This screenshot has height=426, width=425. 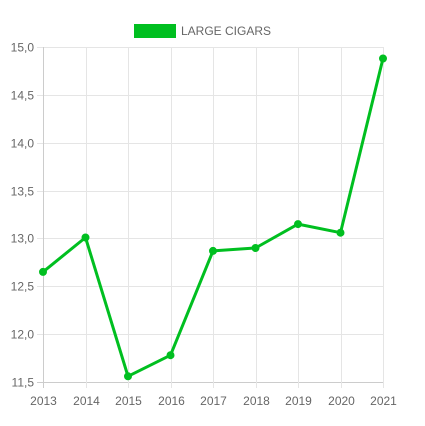 I want to click on x-tick-label: 2018, so click(x=256, y=401).